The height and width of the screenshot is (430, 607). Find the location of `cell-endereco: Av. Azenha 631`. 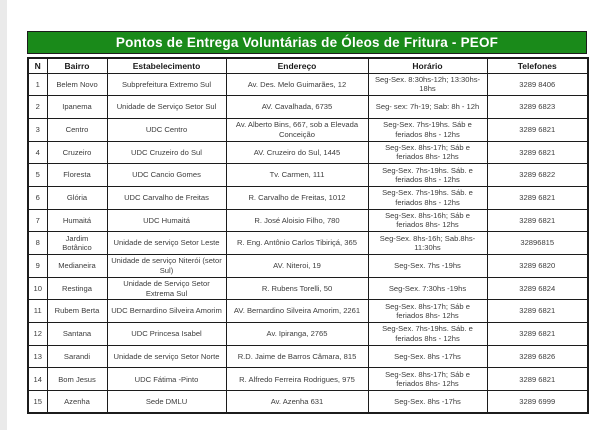

cell-endereco: Av. Azenha 631 is located at coordinates (297, 402).